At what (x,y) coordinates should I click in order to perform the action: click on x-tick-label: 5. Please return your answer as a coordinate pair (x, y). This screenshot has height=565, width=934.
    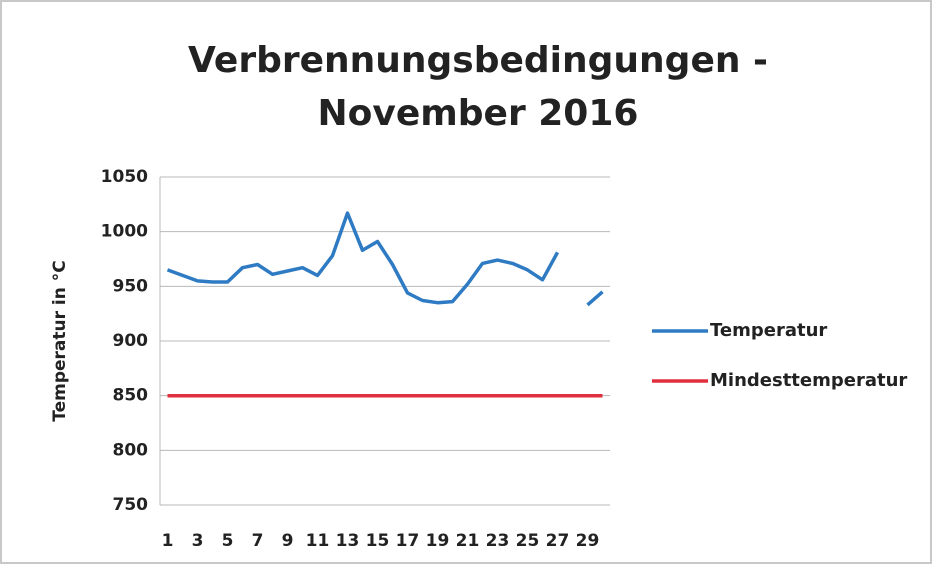
    Looking at the image, I should click on (228, 541).